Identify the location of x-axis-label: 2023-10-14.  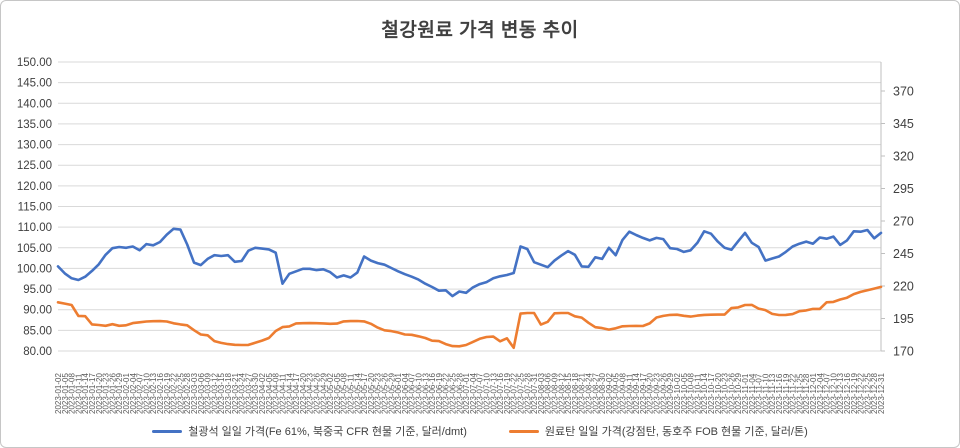
(704, 393).